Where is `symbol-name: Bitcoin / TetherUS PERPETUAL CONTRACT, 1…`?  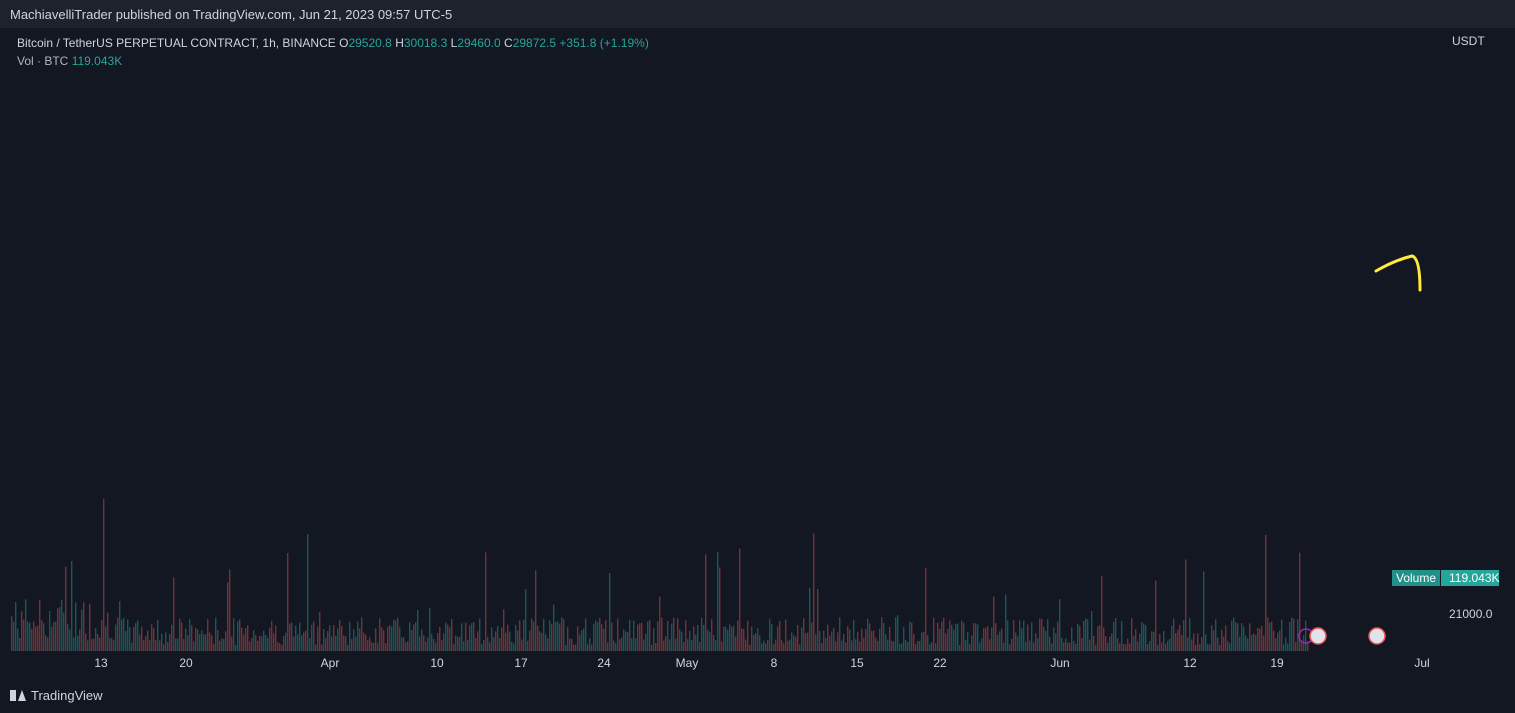
symbol-name: Bitcoin / TetherUS PERPETUAL CONTRACT, 1… is located at coordinates (176, 43).